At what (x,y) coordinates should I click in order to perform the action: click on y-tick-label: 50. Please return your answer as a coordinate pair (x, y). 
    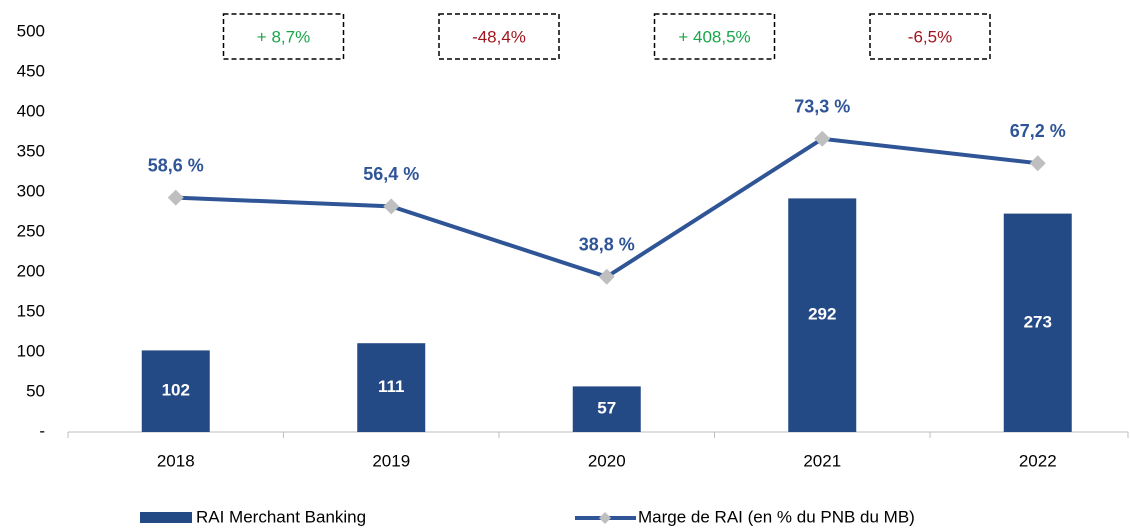
    Looking at the image, I should click on (35, 390).